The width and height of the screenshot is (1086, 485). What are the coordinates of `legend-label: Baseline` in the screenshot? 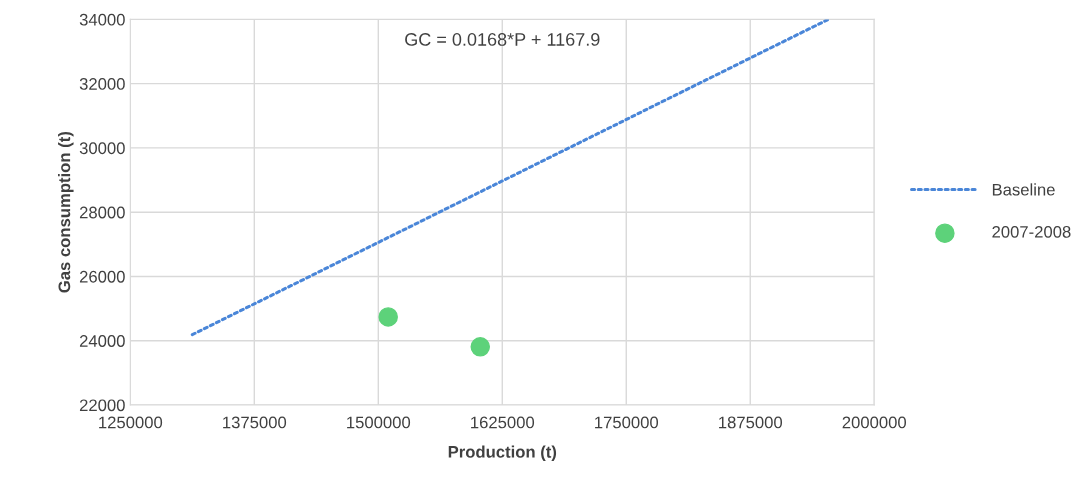 It's located at (1023, 189).